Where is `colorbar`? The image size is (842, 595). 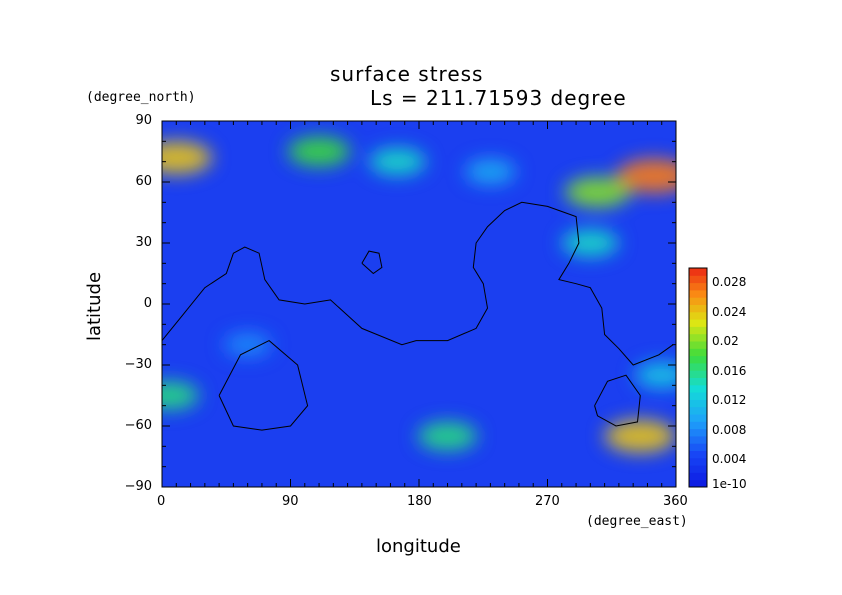 colorbar is located at coordinates (698, 377).